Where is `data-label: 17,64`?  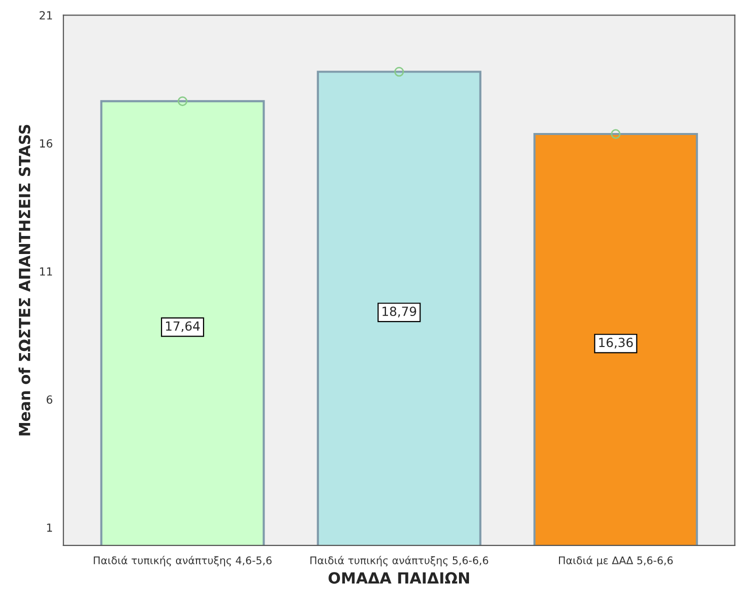
data-label: 17,64 is located at coordinates (183, 326).